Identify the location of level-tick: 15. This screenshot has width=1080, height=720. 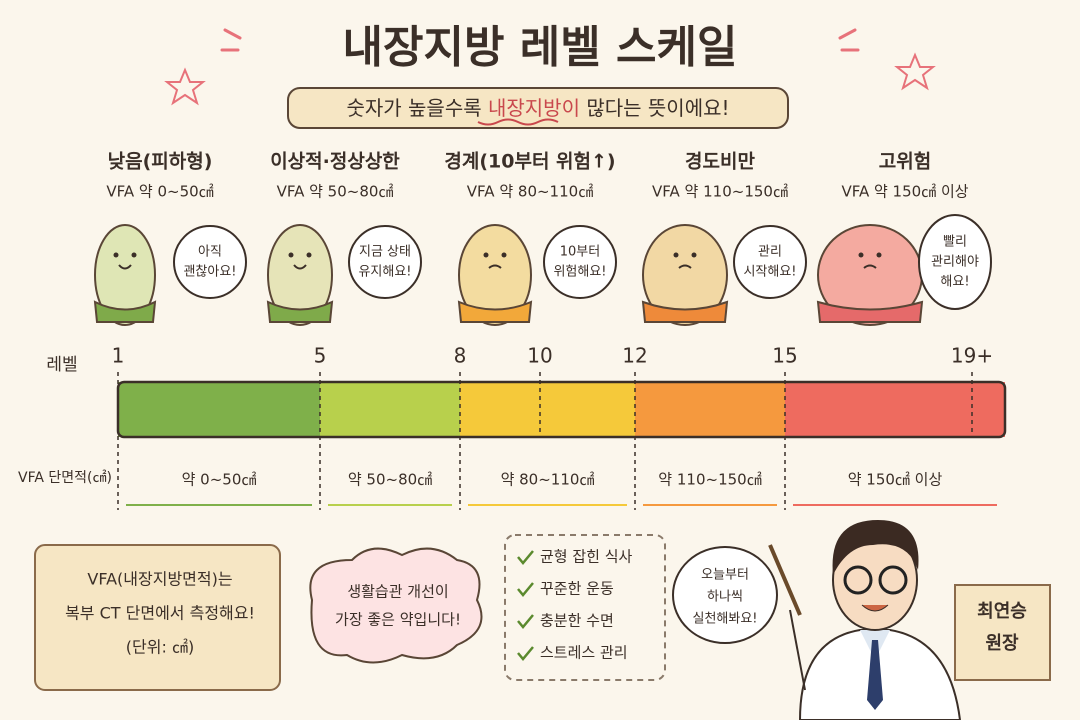
(784, 356).